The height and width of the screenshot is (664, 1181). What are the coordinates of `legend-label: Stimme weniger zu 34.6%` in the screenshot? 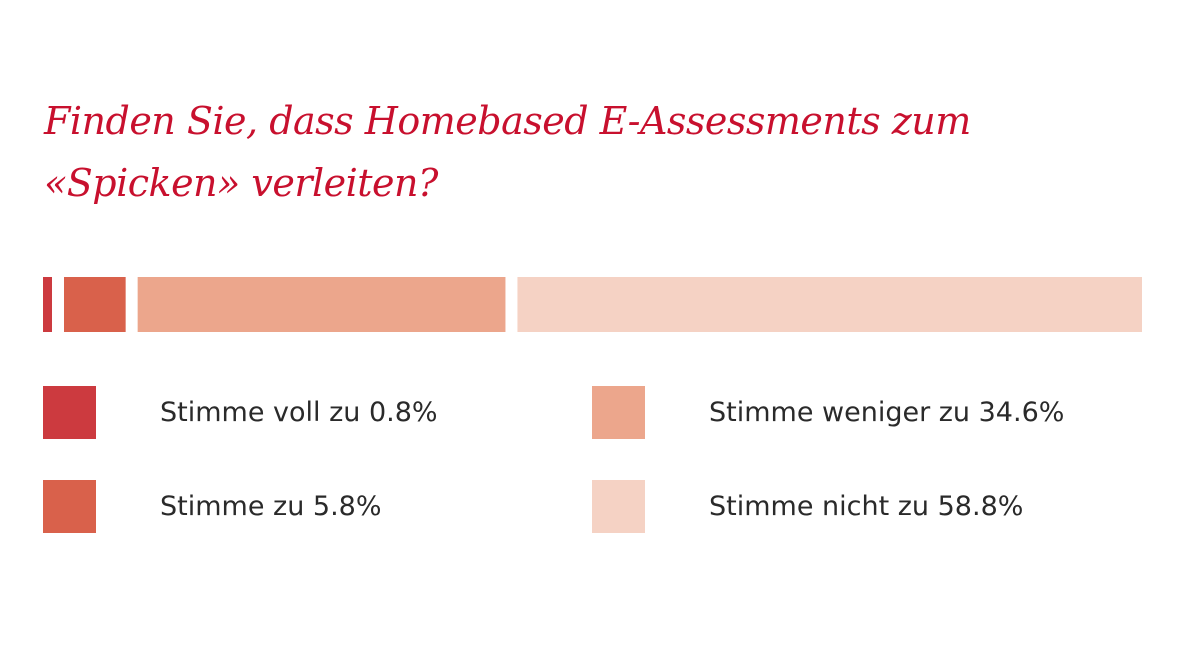 It's located at (887, 412).